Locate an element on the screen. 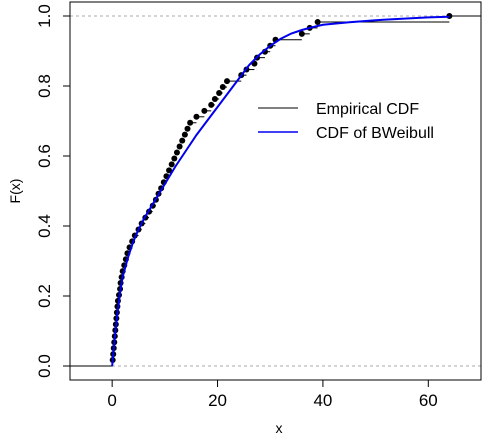 This screenshot has height=438, width=483. x-tick-label: 60 is located at coordinates (428, 400).